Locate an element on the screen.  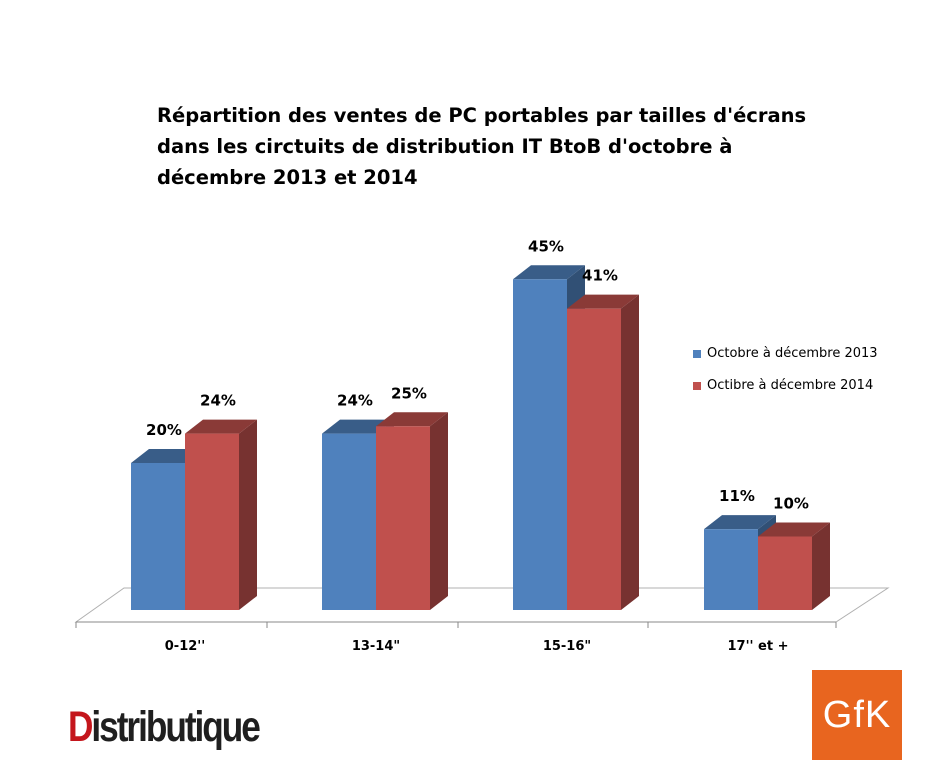
category-label-1: 13-14" is located at coordinates (376, 646).